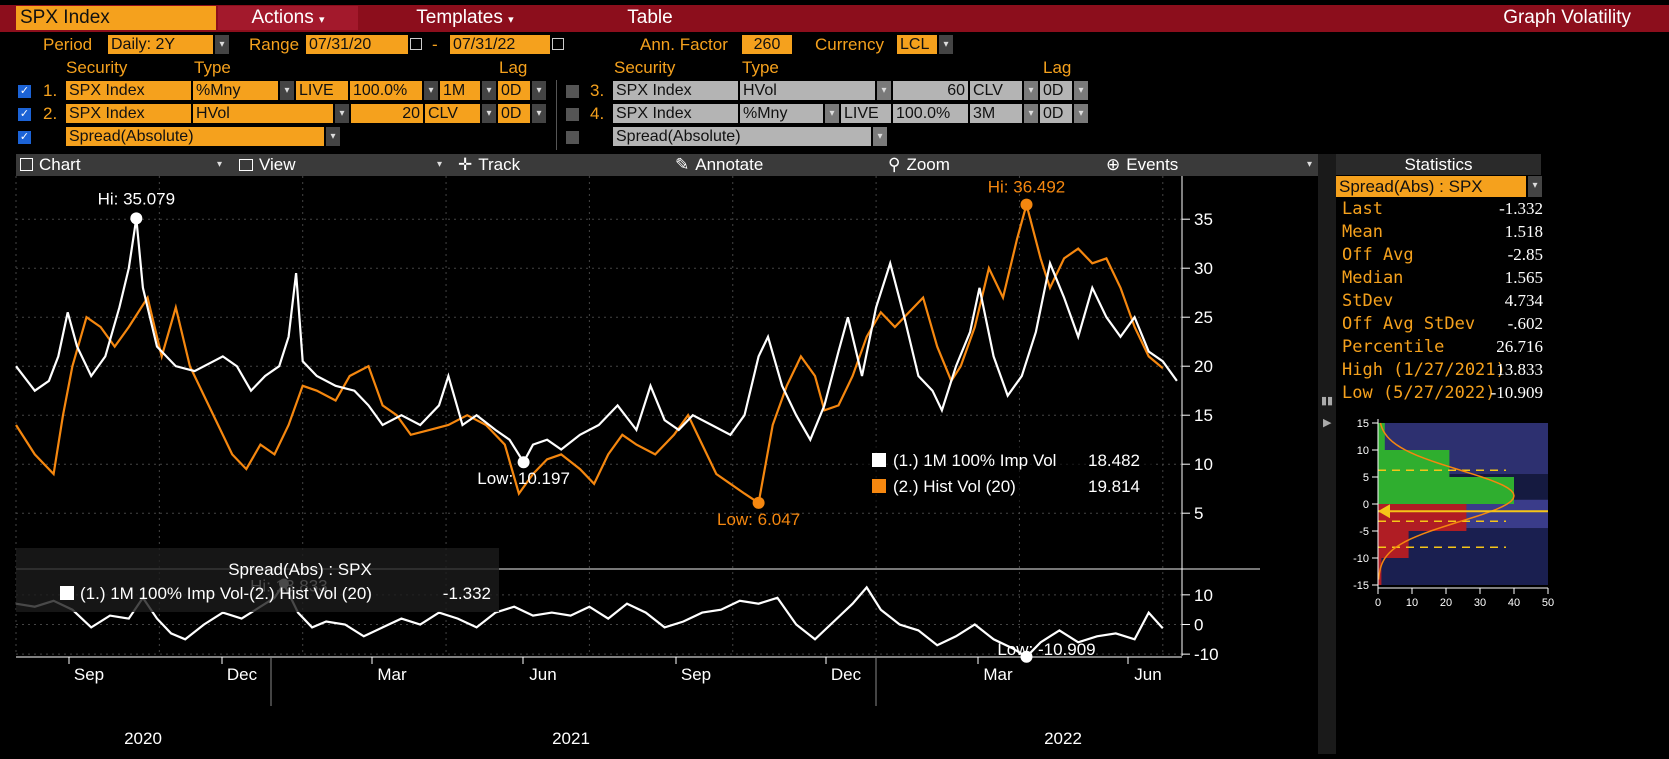 This screenshot has width=1669, height=759. Describe the element at coordinates (1548, 603) in the screenshot. I see `hist-x-tick-label: 50` at that location.